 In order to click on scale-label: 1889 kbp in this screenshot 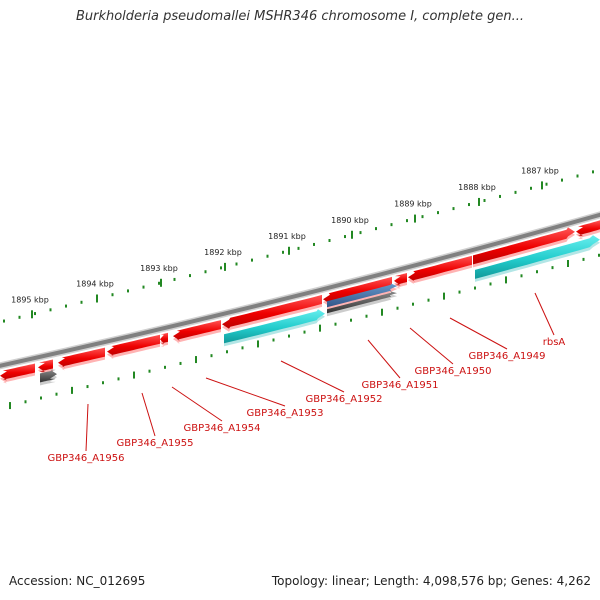, I will do `click(413, 204)`.